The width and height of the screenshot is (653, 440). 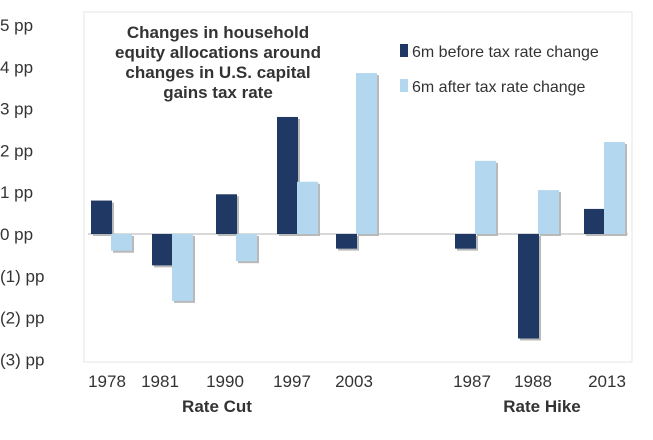 I want to click on bar-before-1978, so click(x=101, y=217).